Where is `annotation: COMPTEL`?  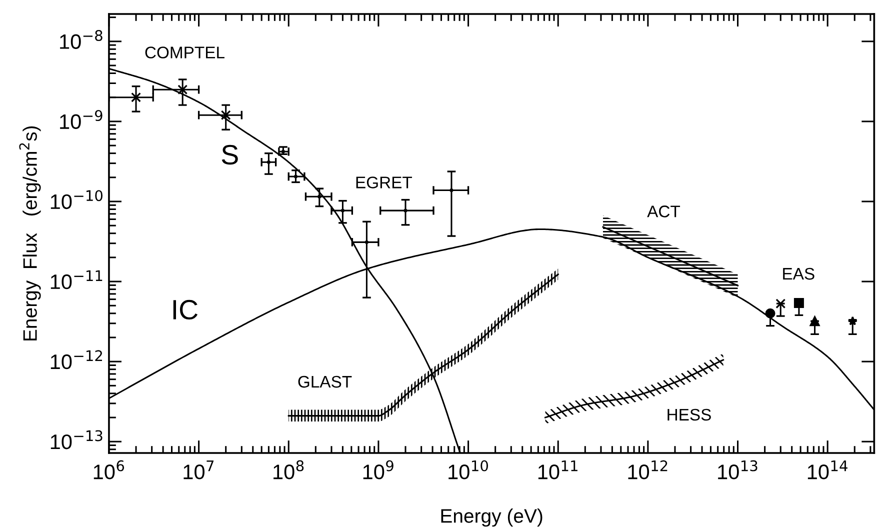
annotation: COMPTEL is located at coordinates (184, 52).